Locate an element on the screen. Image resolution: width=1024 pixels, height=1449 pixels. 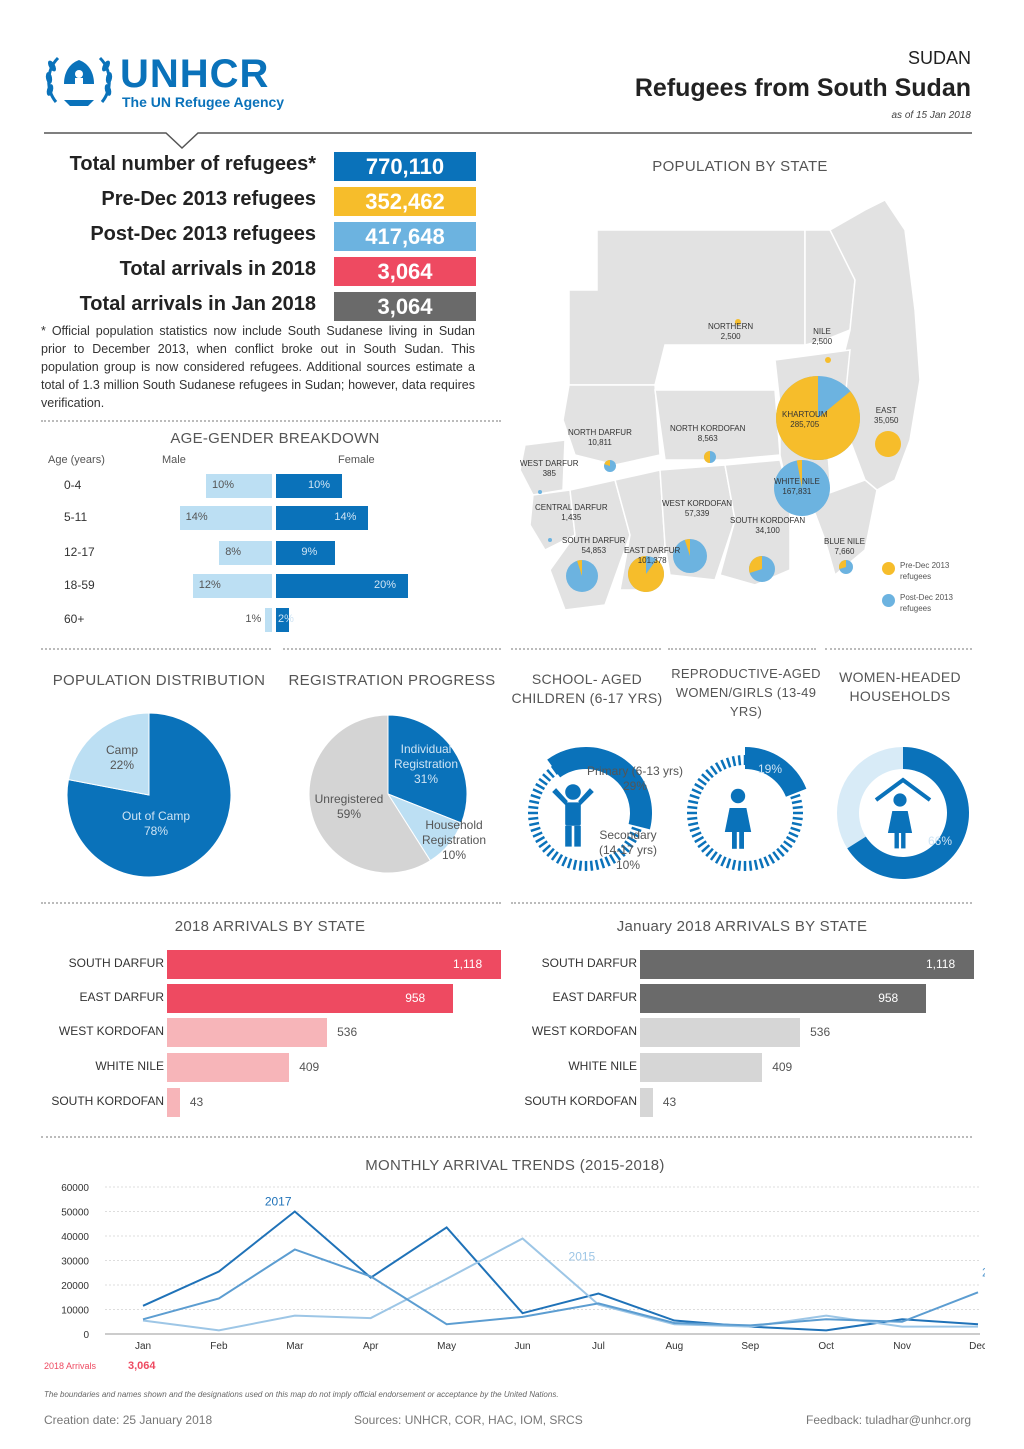
sources: Sources: UNHCR, COR, HAC, IOM, SRCS is located at coordinates (468, 1420).